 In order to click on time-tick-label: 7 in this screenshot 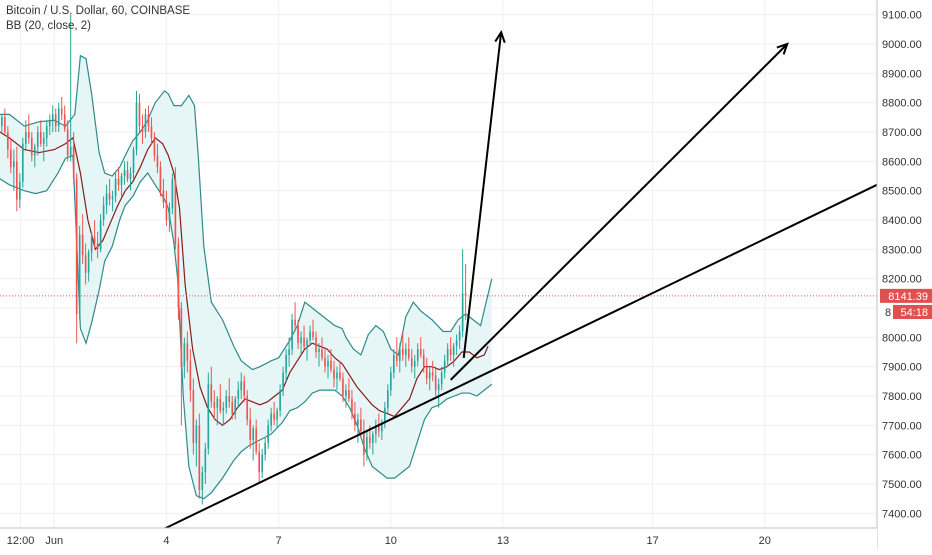, I will do `click(279, 541)`.